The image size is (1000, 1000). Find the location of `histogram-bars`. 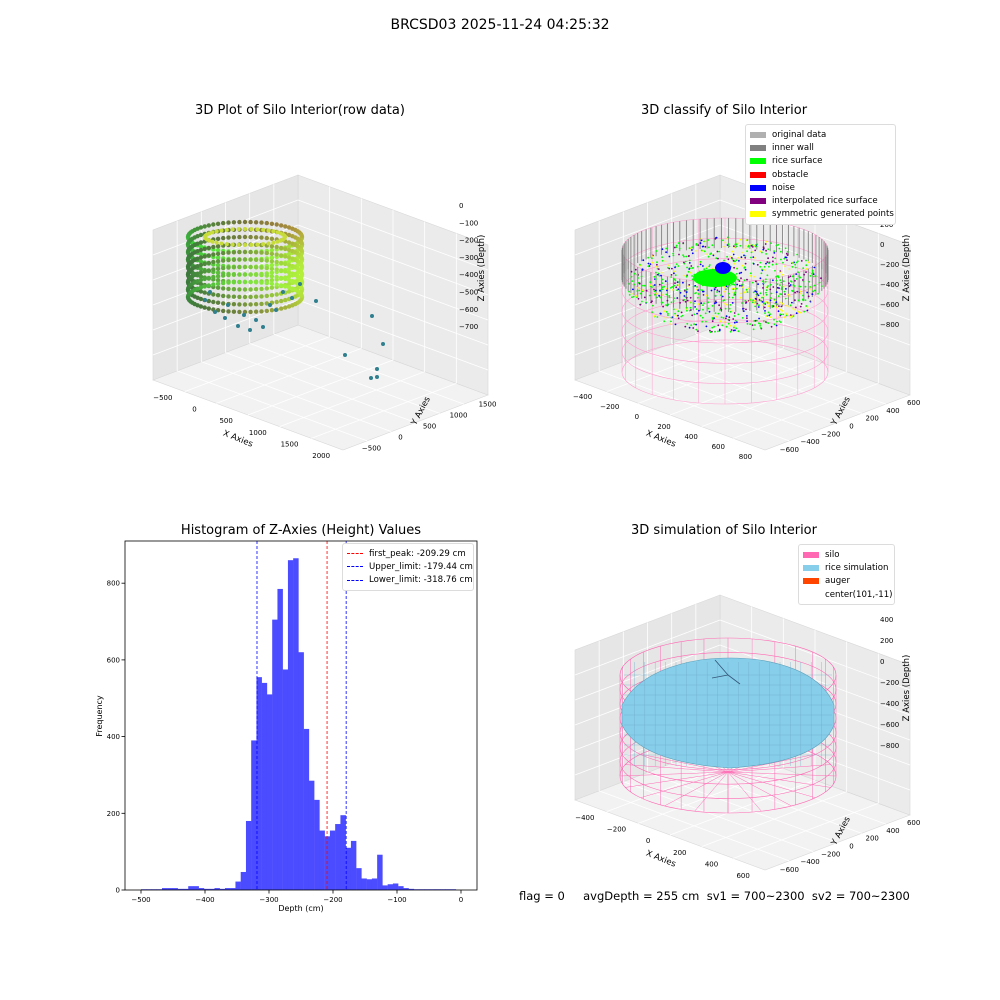

histogram-bars is located at coordinates (299, 724).